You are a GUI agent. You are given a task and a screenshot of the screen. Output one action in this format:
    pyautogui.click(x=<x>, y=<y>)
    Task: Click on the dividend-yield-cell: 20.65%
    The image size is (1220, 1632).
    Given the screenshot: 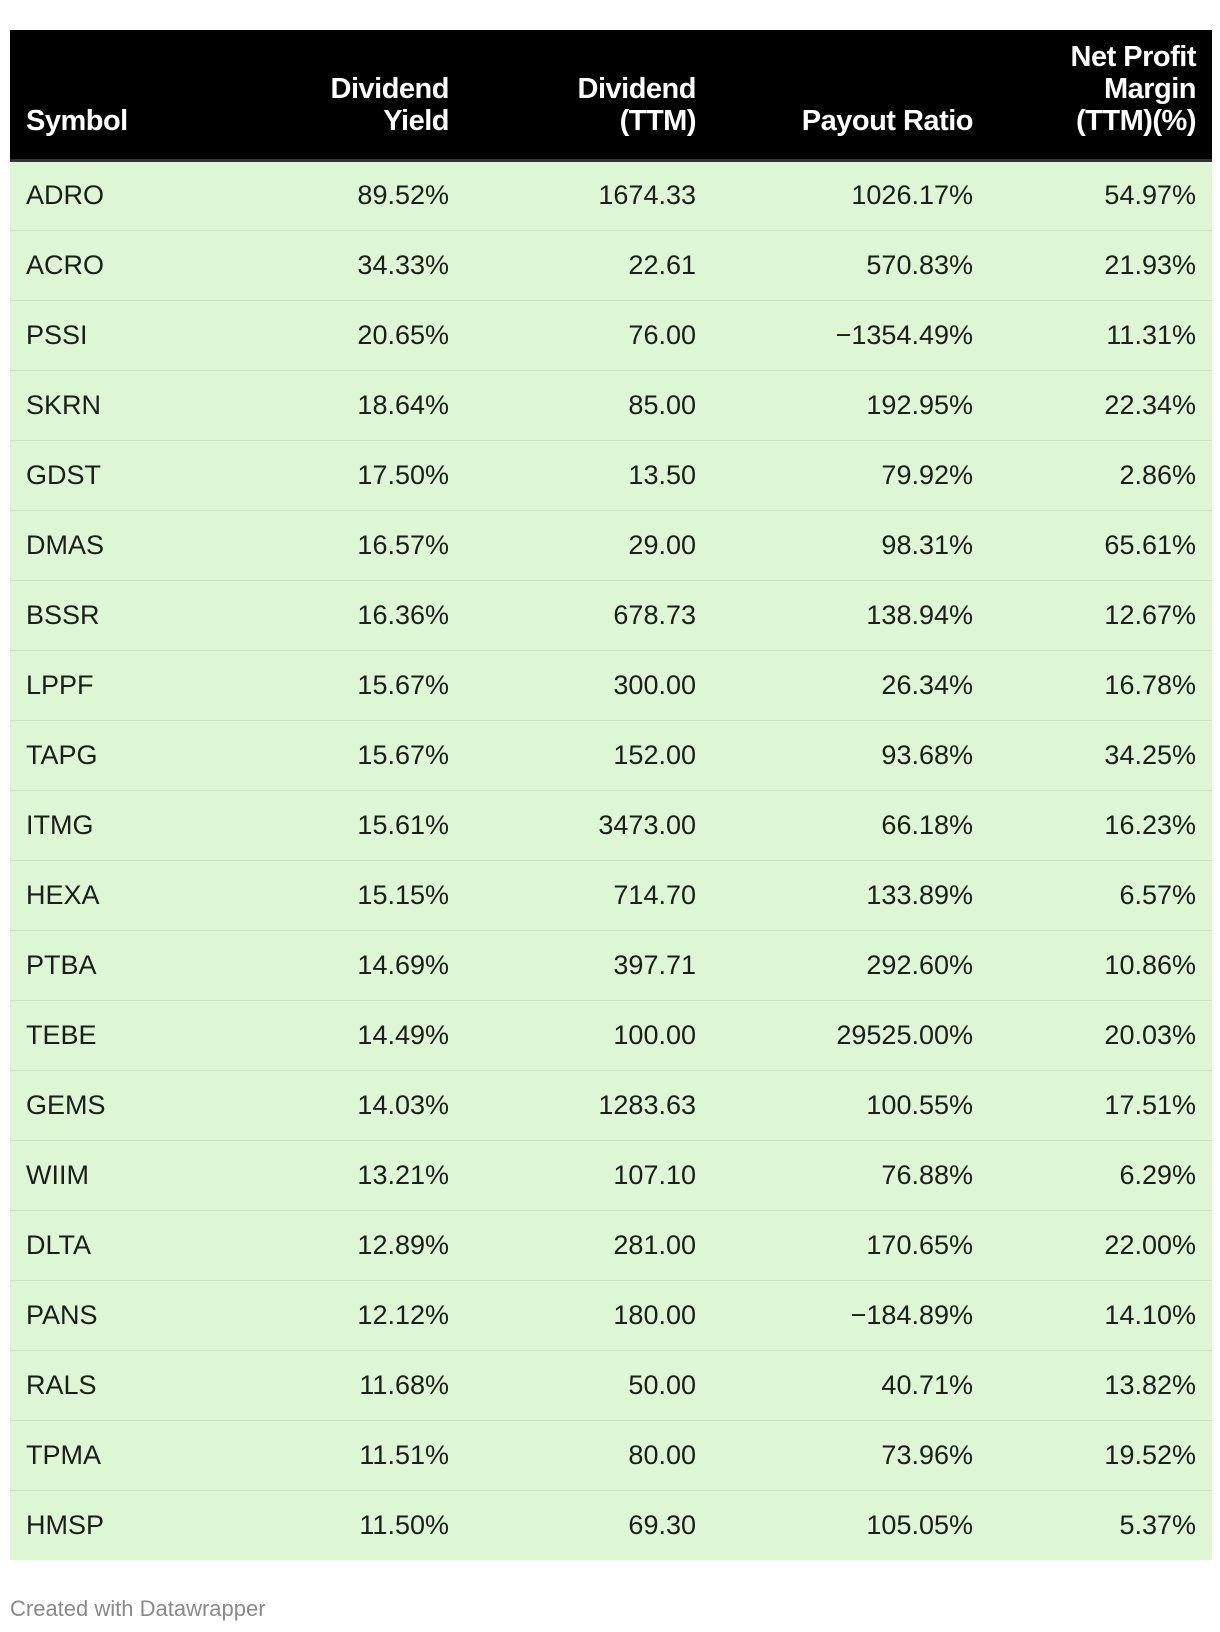 What is the action you would take?
    pyautogui.click(x=367, y=334)
    